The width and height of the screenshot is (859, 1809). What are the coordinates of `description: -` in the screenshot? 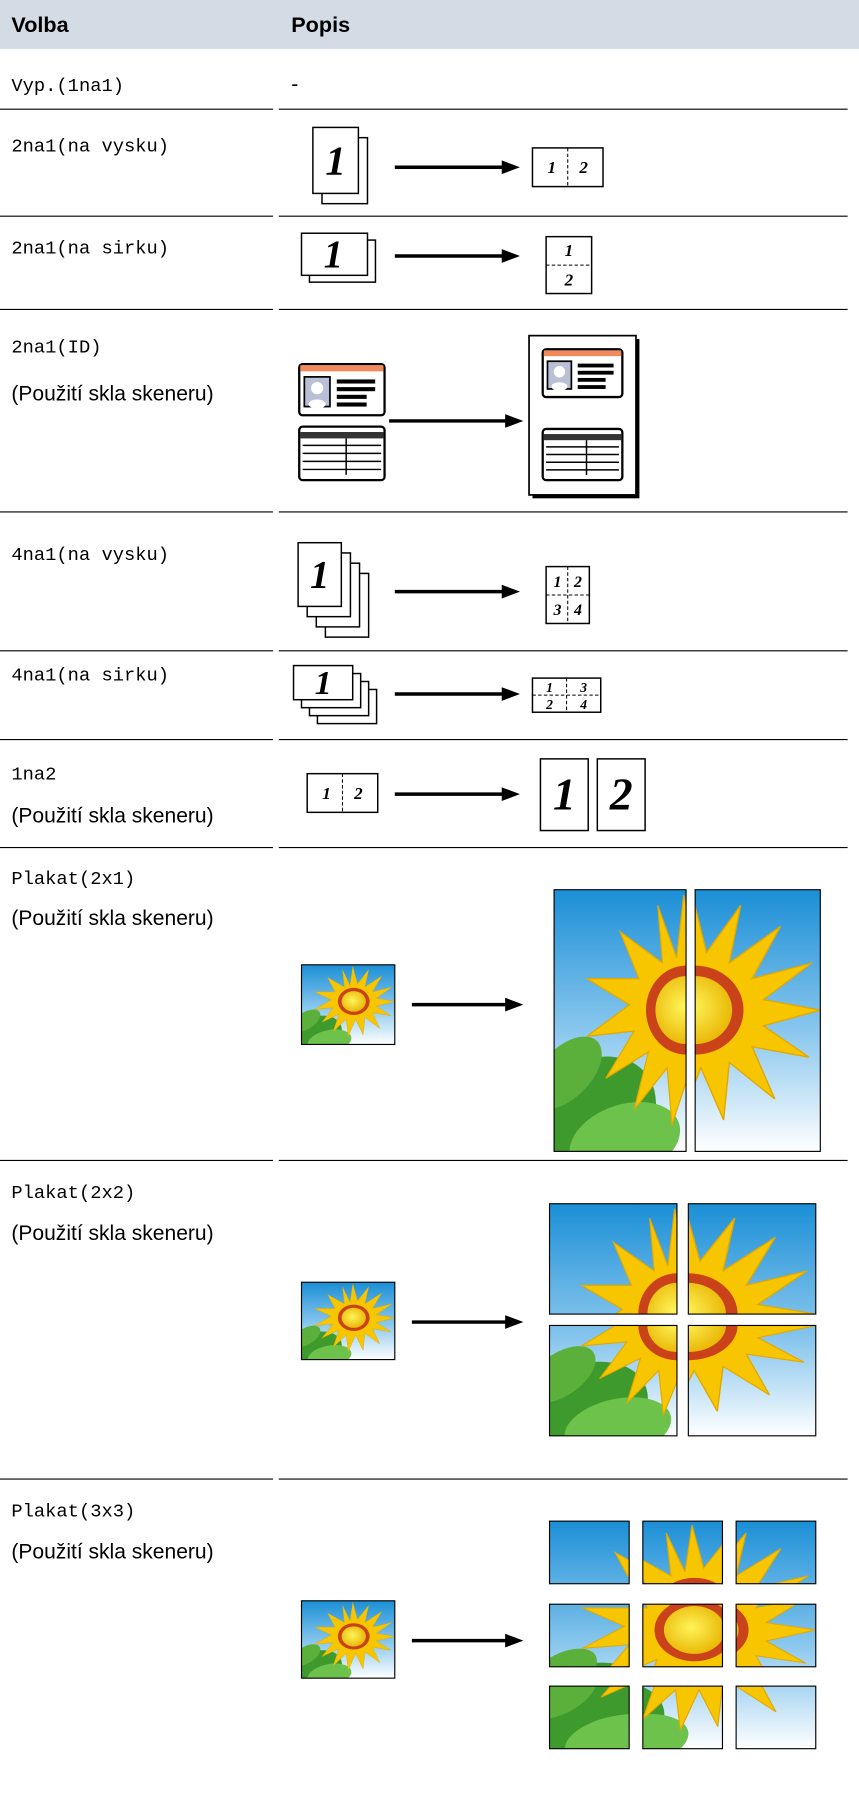 It's located at (294, 84).